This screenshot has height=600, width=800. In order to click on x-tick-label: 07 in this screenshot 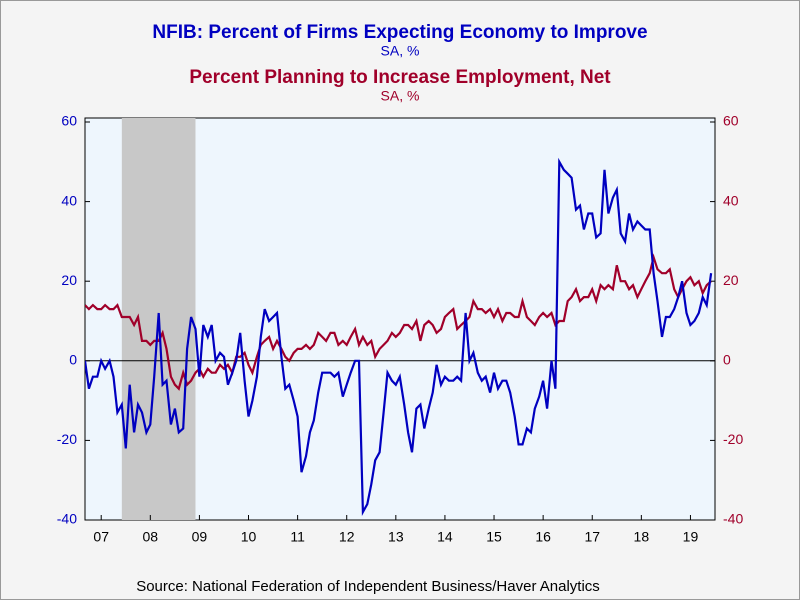, I will do `click(101, 537)`.